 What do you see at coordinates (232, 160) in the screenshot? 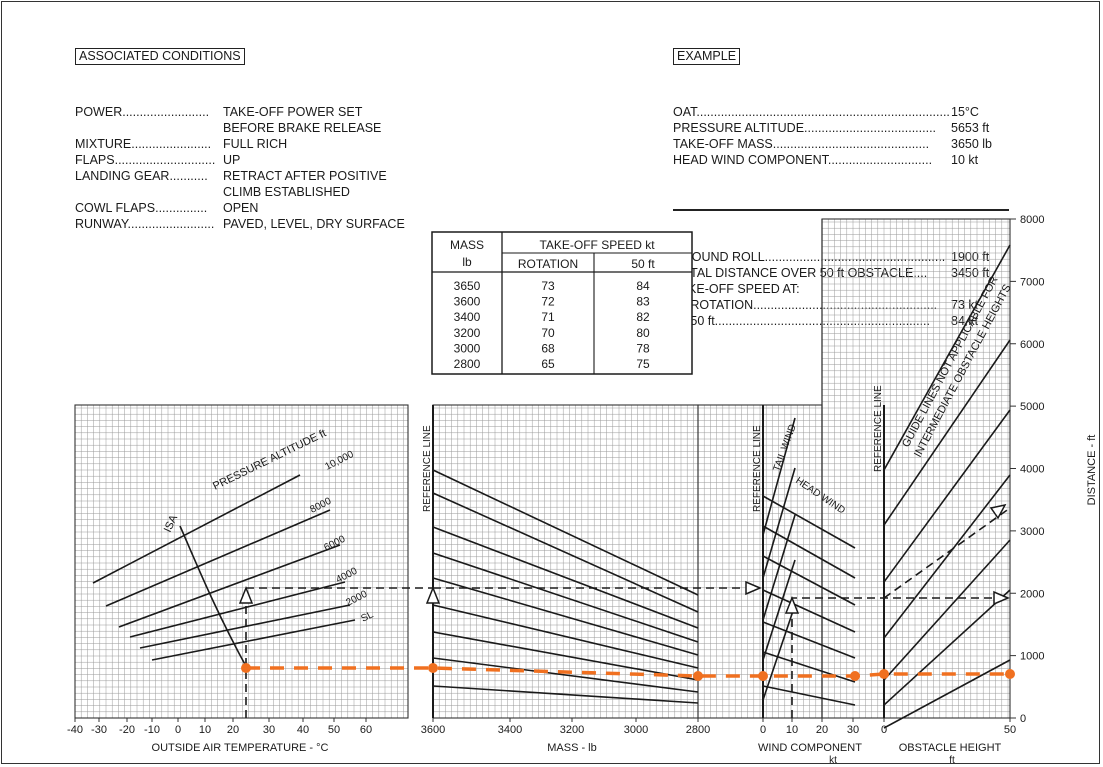
I see `row-value: UP` at bounding box center [232, 160].